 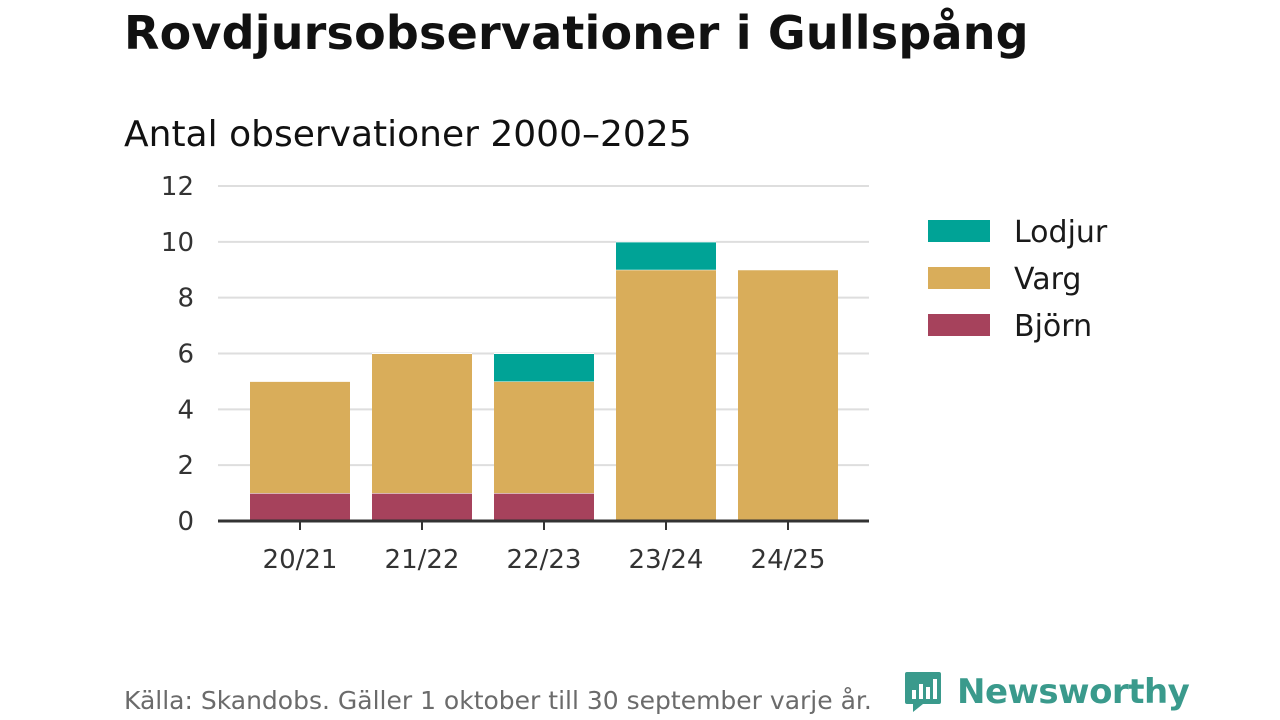 What do you see at coordinates (185, 466) in the screenshot?
I see `y-tick-label: 2` at bounding box center [185, 466].